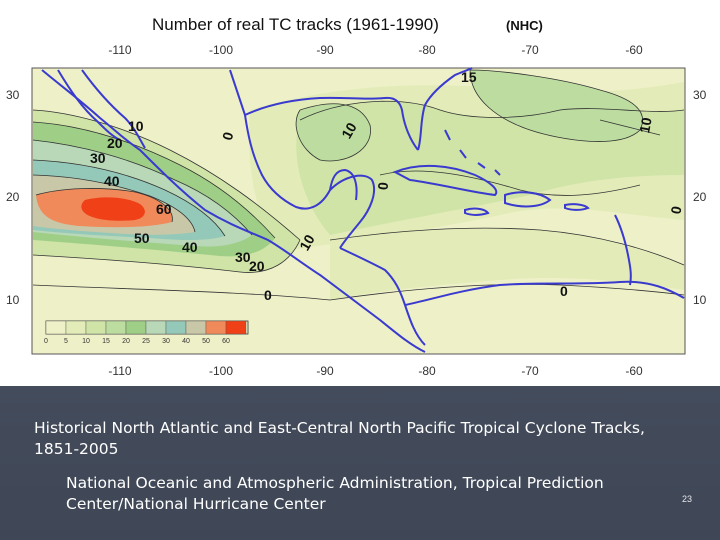 Image resolution: width=720 pixels, height=540 pixels. Describe the element at coordinates (544, 293) in the screenshot. I see `south-america-coast` at that location.